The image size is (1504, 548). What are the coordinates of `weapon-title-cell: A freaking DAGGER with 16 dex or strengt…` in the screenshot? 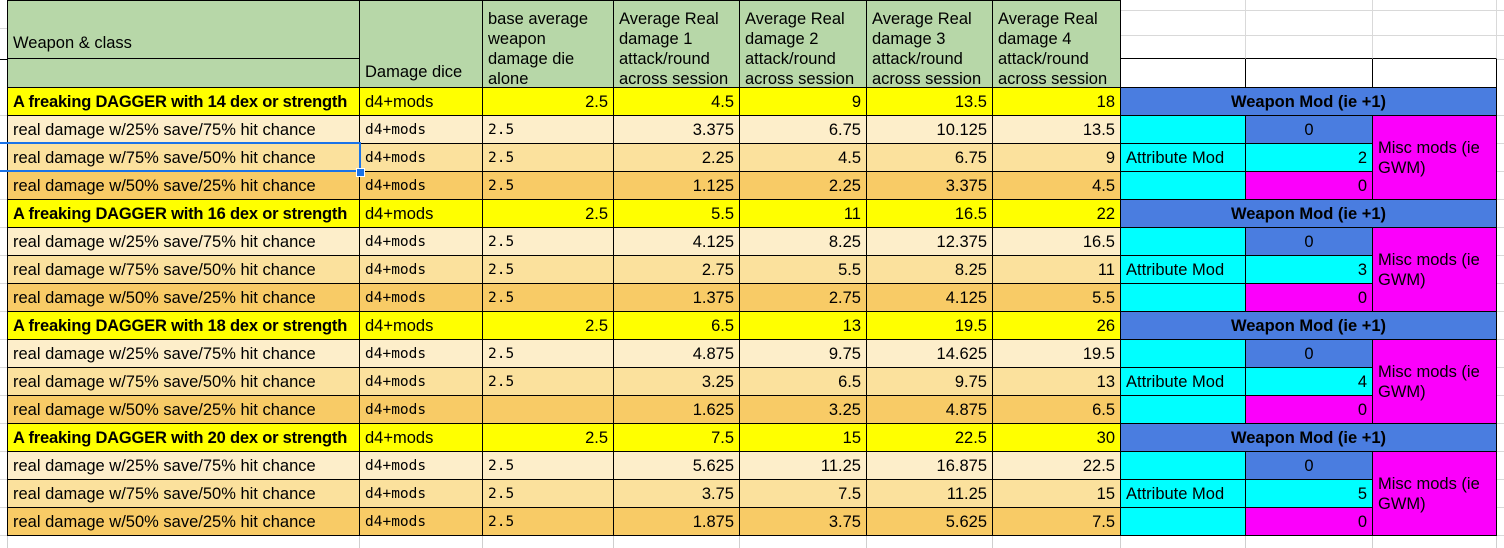 It's located at (184, 214).